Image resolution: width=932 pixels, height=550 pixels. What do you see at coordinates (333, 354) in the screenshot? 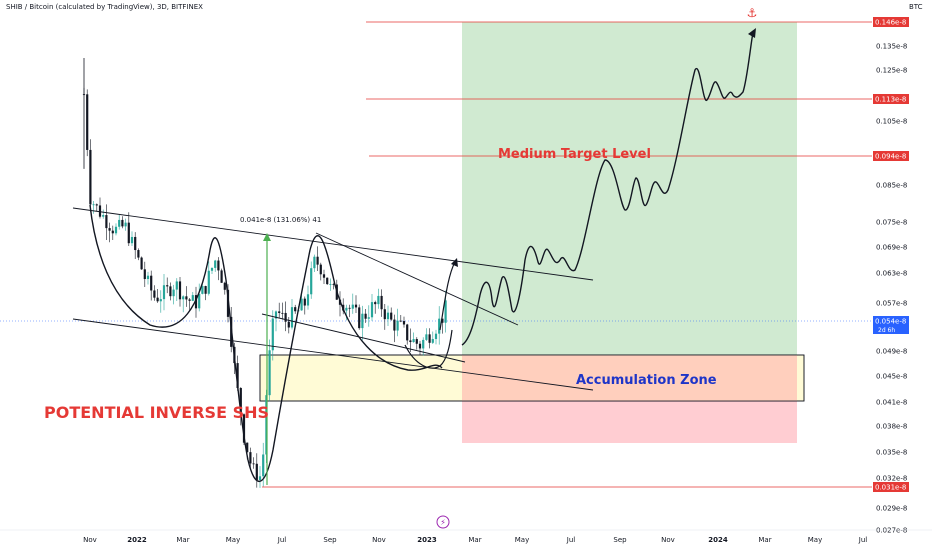
I see `channel-lower` at bounding box center [333, 354].